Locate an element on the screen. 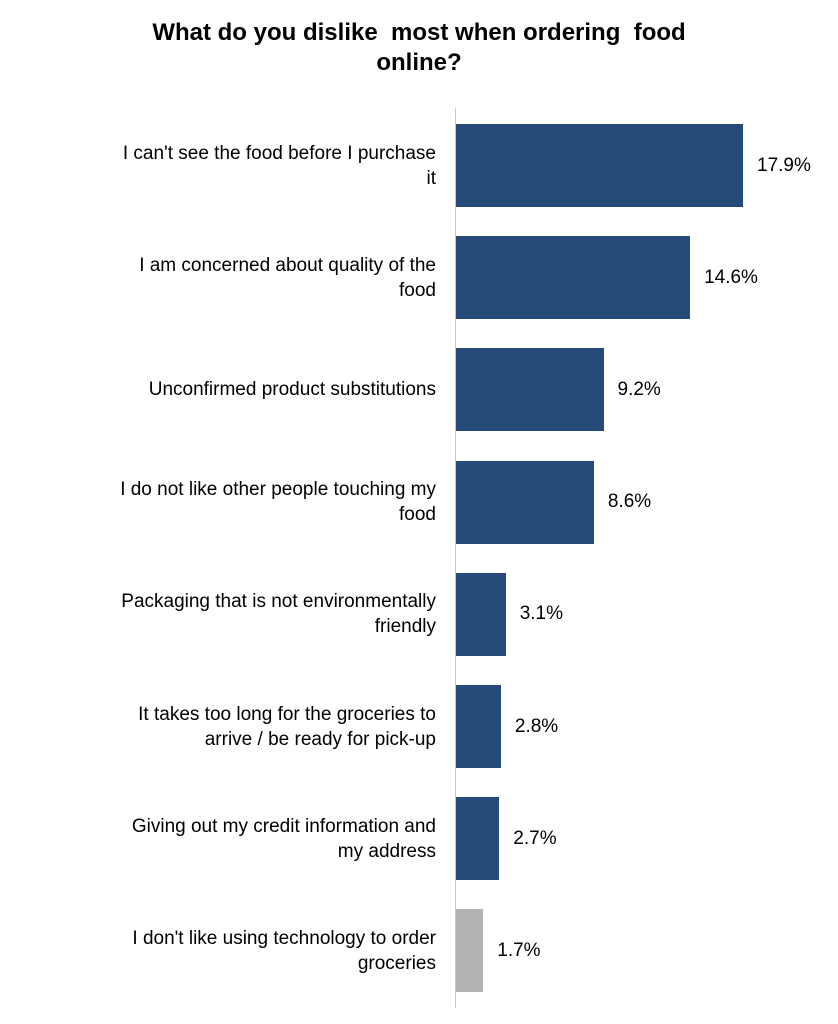  category-label-line: friendly is located at coordinates (405, 627).